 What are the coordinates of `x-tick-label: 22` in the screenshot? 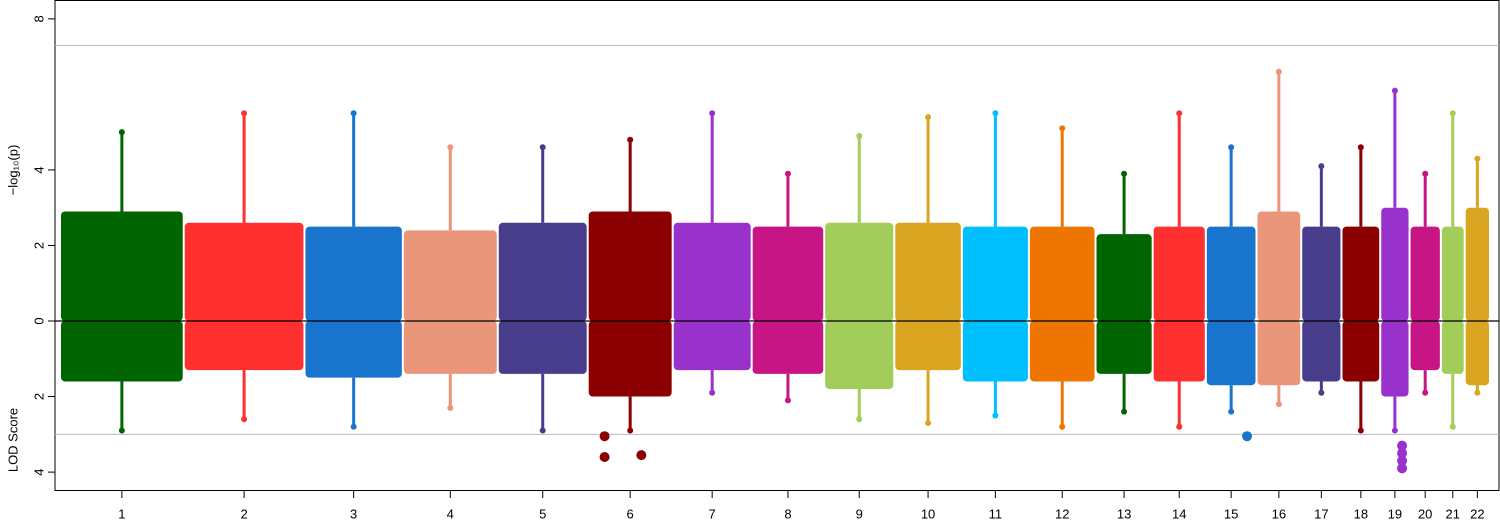 It's located at (1477, 513).